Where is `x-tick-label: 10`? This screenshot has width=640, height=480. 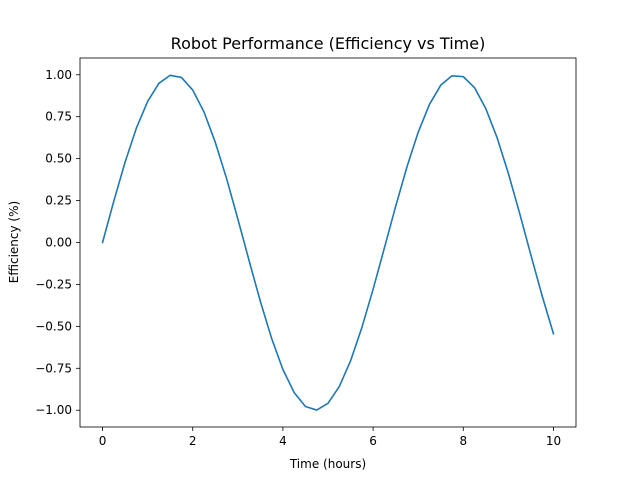
x-tick-label: 10 is located at coordinates (553, 441).